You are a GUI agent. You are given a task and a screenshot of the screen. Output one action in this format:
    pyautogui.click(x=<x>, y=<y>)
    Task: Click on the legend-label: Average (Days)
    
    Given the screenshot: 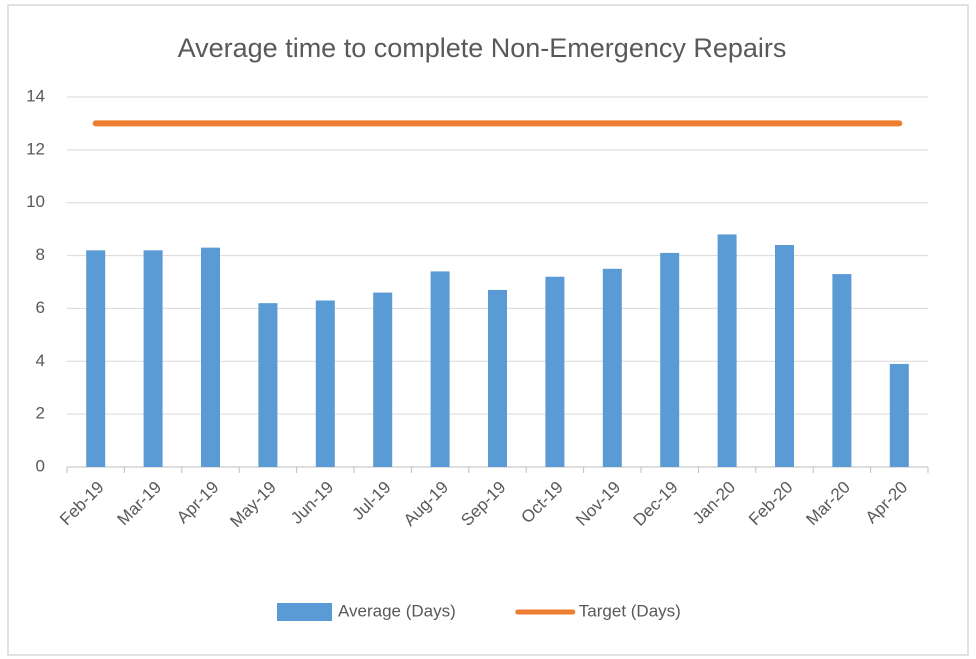 What is the action you would take?
    pyautogui.click(x=397, y=610)
    